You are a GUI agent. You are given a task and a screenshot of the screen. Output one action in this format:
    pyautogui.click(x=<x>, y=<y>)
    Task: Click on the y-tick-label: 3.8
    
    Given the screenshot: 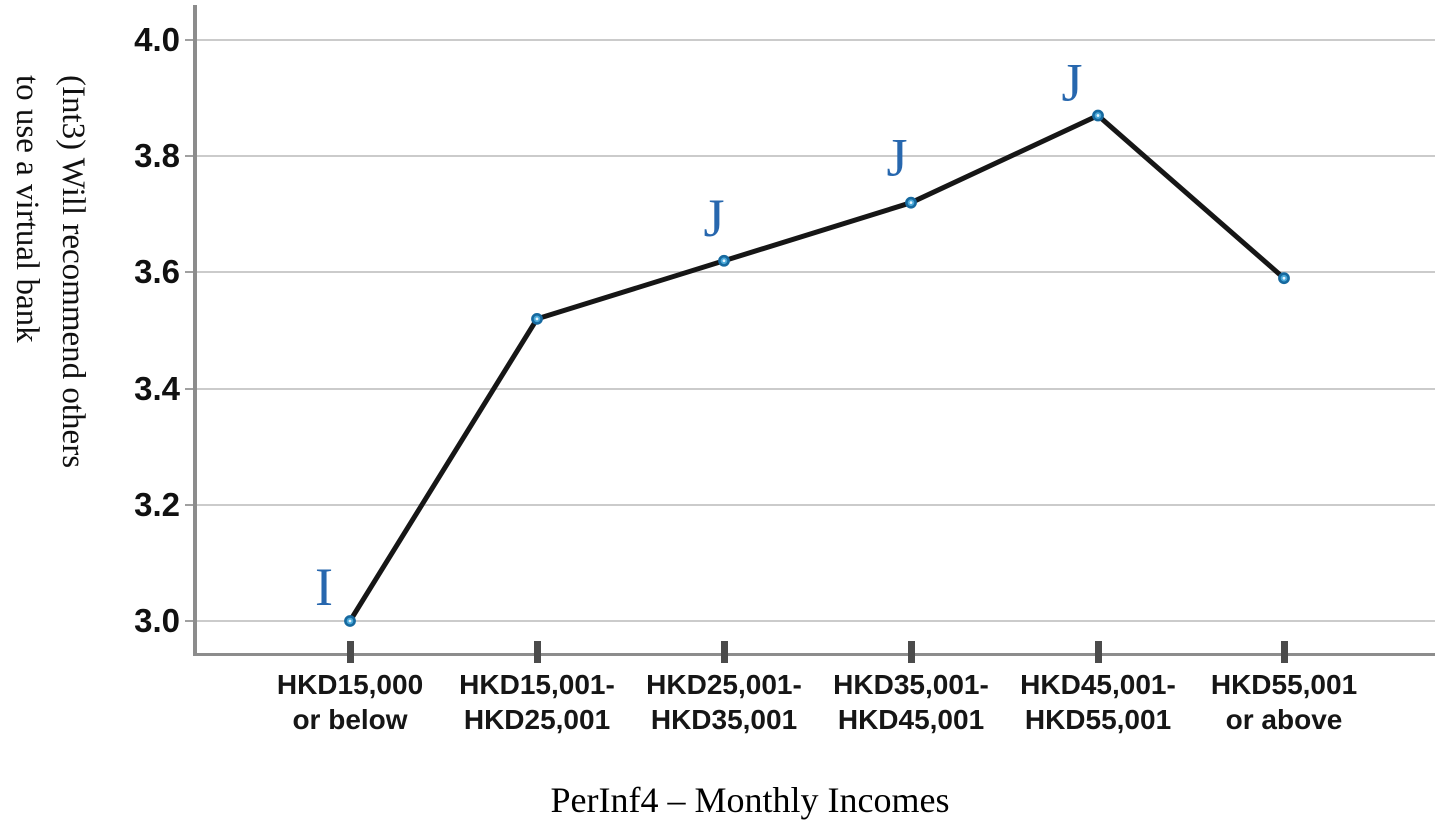 What is the action you would take?
    pyautogui.click(x=157, y=156)
    